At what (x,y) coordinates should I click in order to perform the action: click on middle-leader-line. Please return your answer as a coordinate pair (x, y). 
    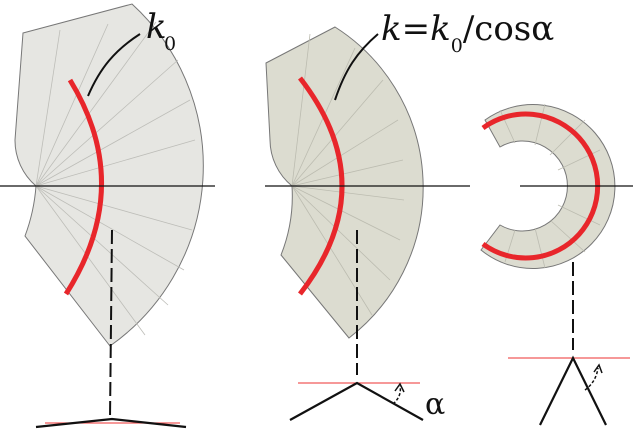
    Looking at the image, I should click on (356, 67).